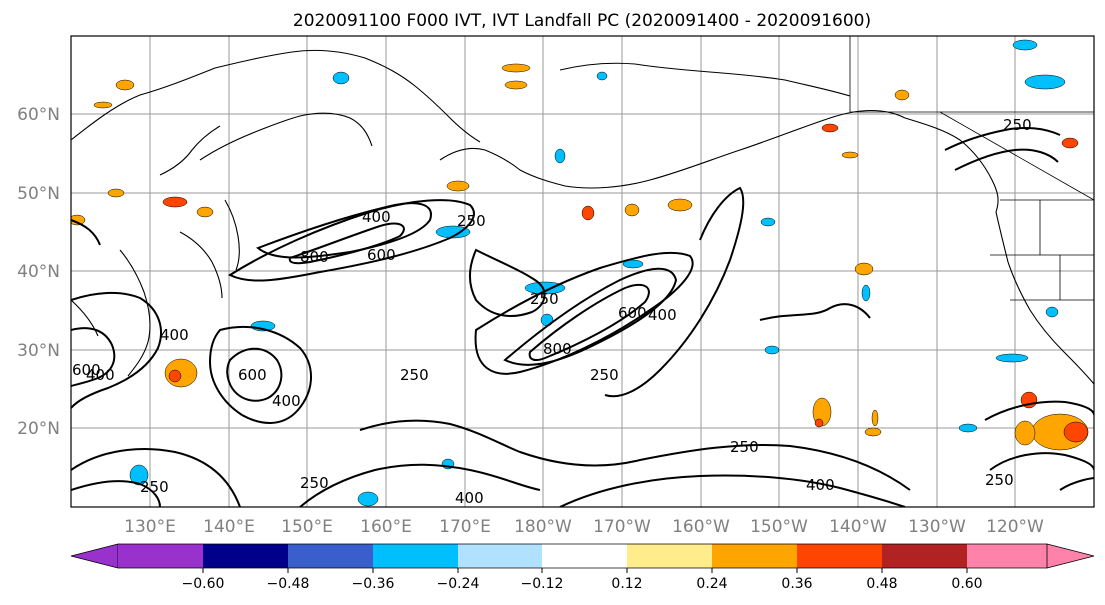 The image size is (1105, 605). What do you see at coordinates (386, 527) in the screenshot?
I see `lon-label: 160°E` at bounding box center [386, 527].